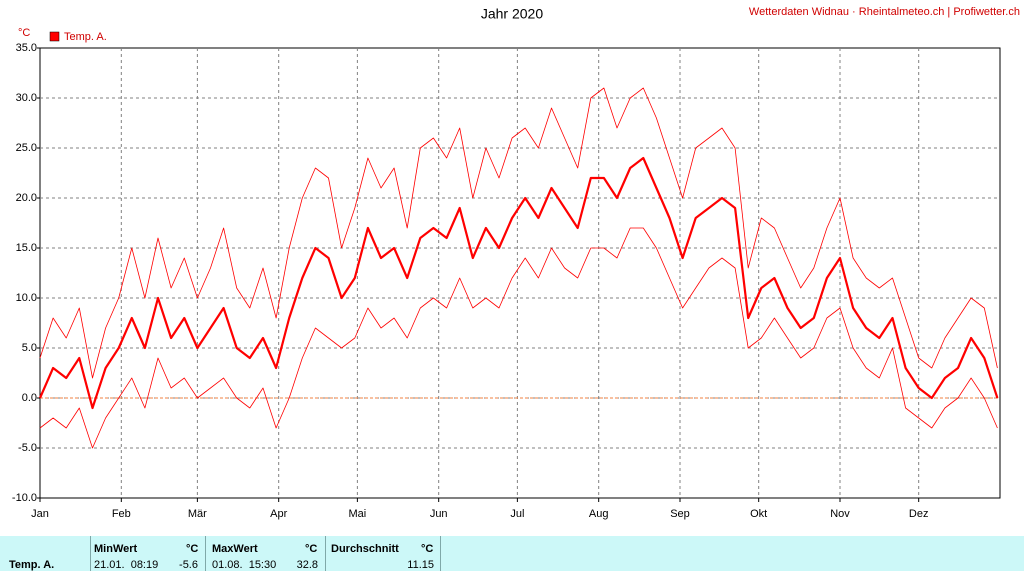 This screenshot has height=571, width=1024. What do you see at coordinates (26, 248) in the screenshot?
I see `y-tick-label: 15.0` at bounding box center [26, 248].